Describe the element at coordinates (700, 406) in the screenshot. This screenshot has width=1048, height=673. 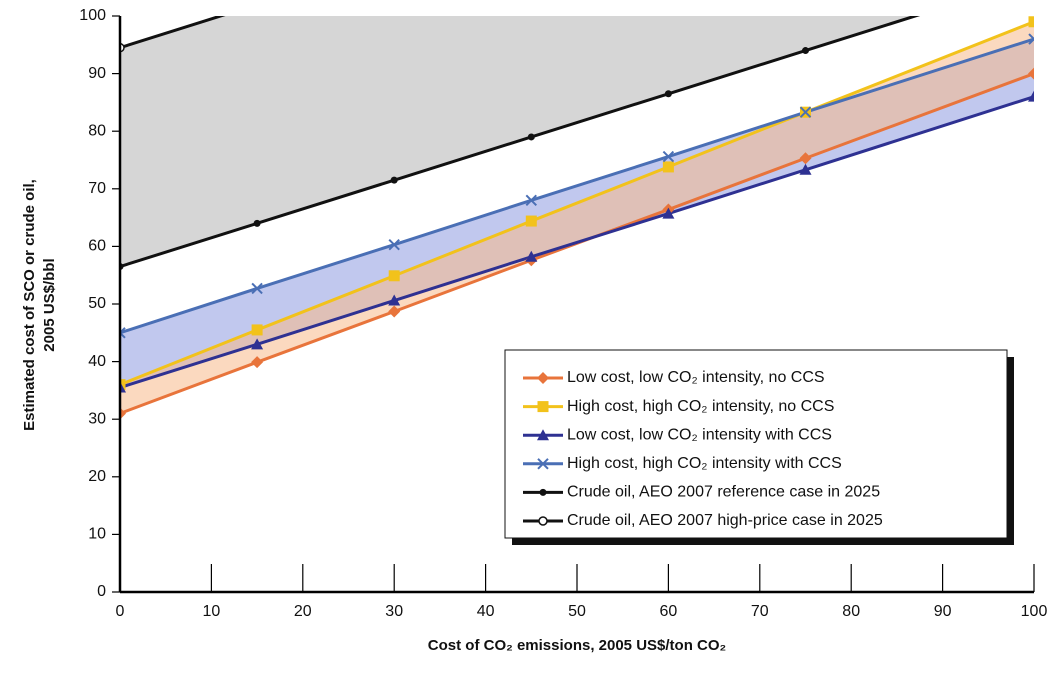
I see `legend-label: High cost, high CO₂ intensity, no CCS` at that location.